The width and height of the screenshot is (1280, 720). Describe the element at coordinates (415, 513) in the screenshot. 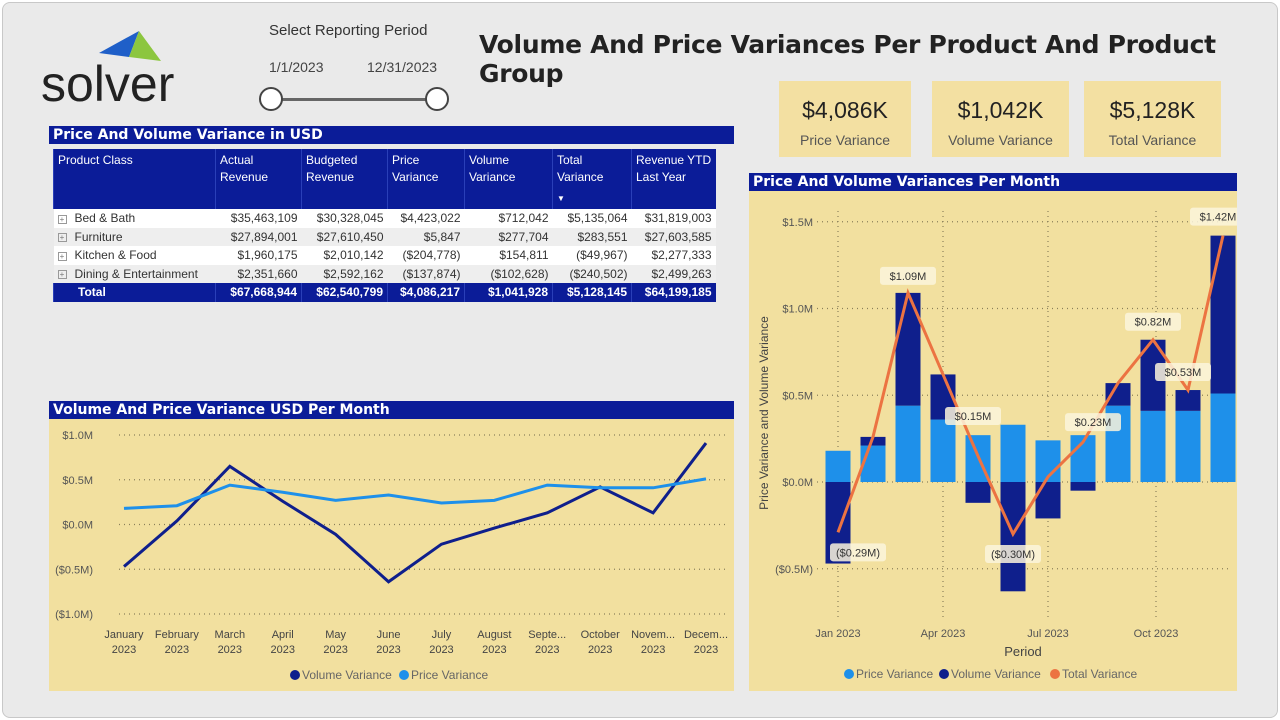

I see `series-line-volume-variance` at that location.